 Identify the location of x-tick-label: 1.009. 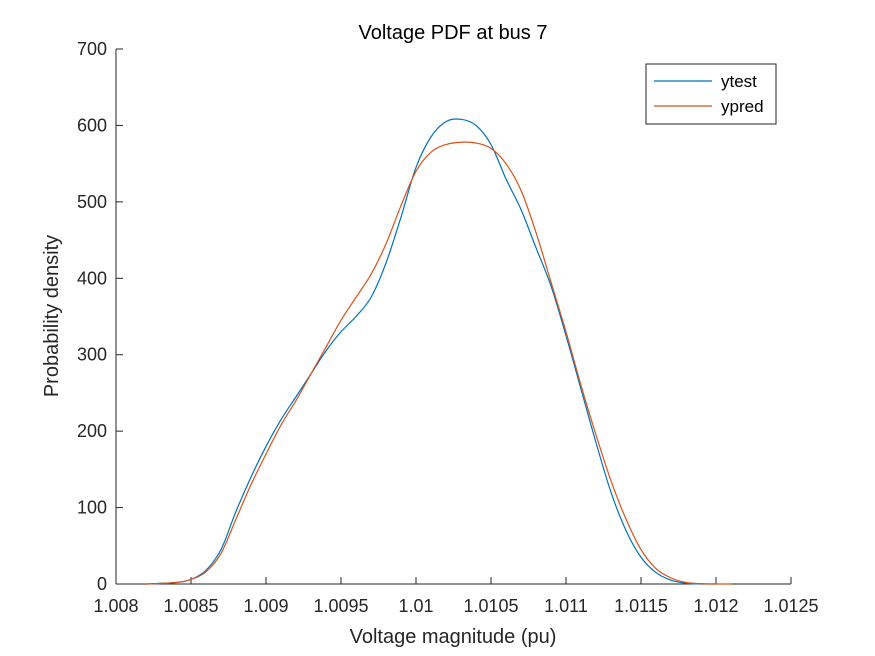
(265, 606).